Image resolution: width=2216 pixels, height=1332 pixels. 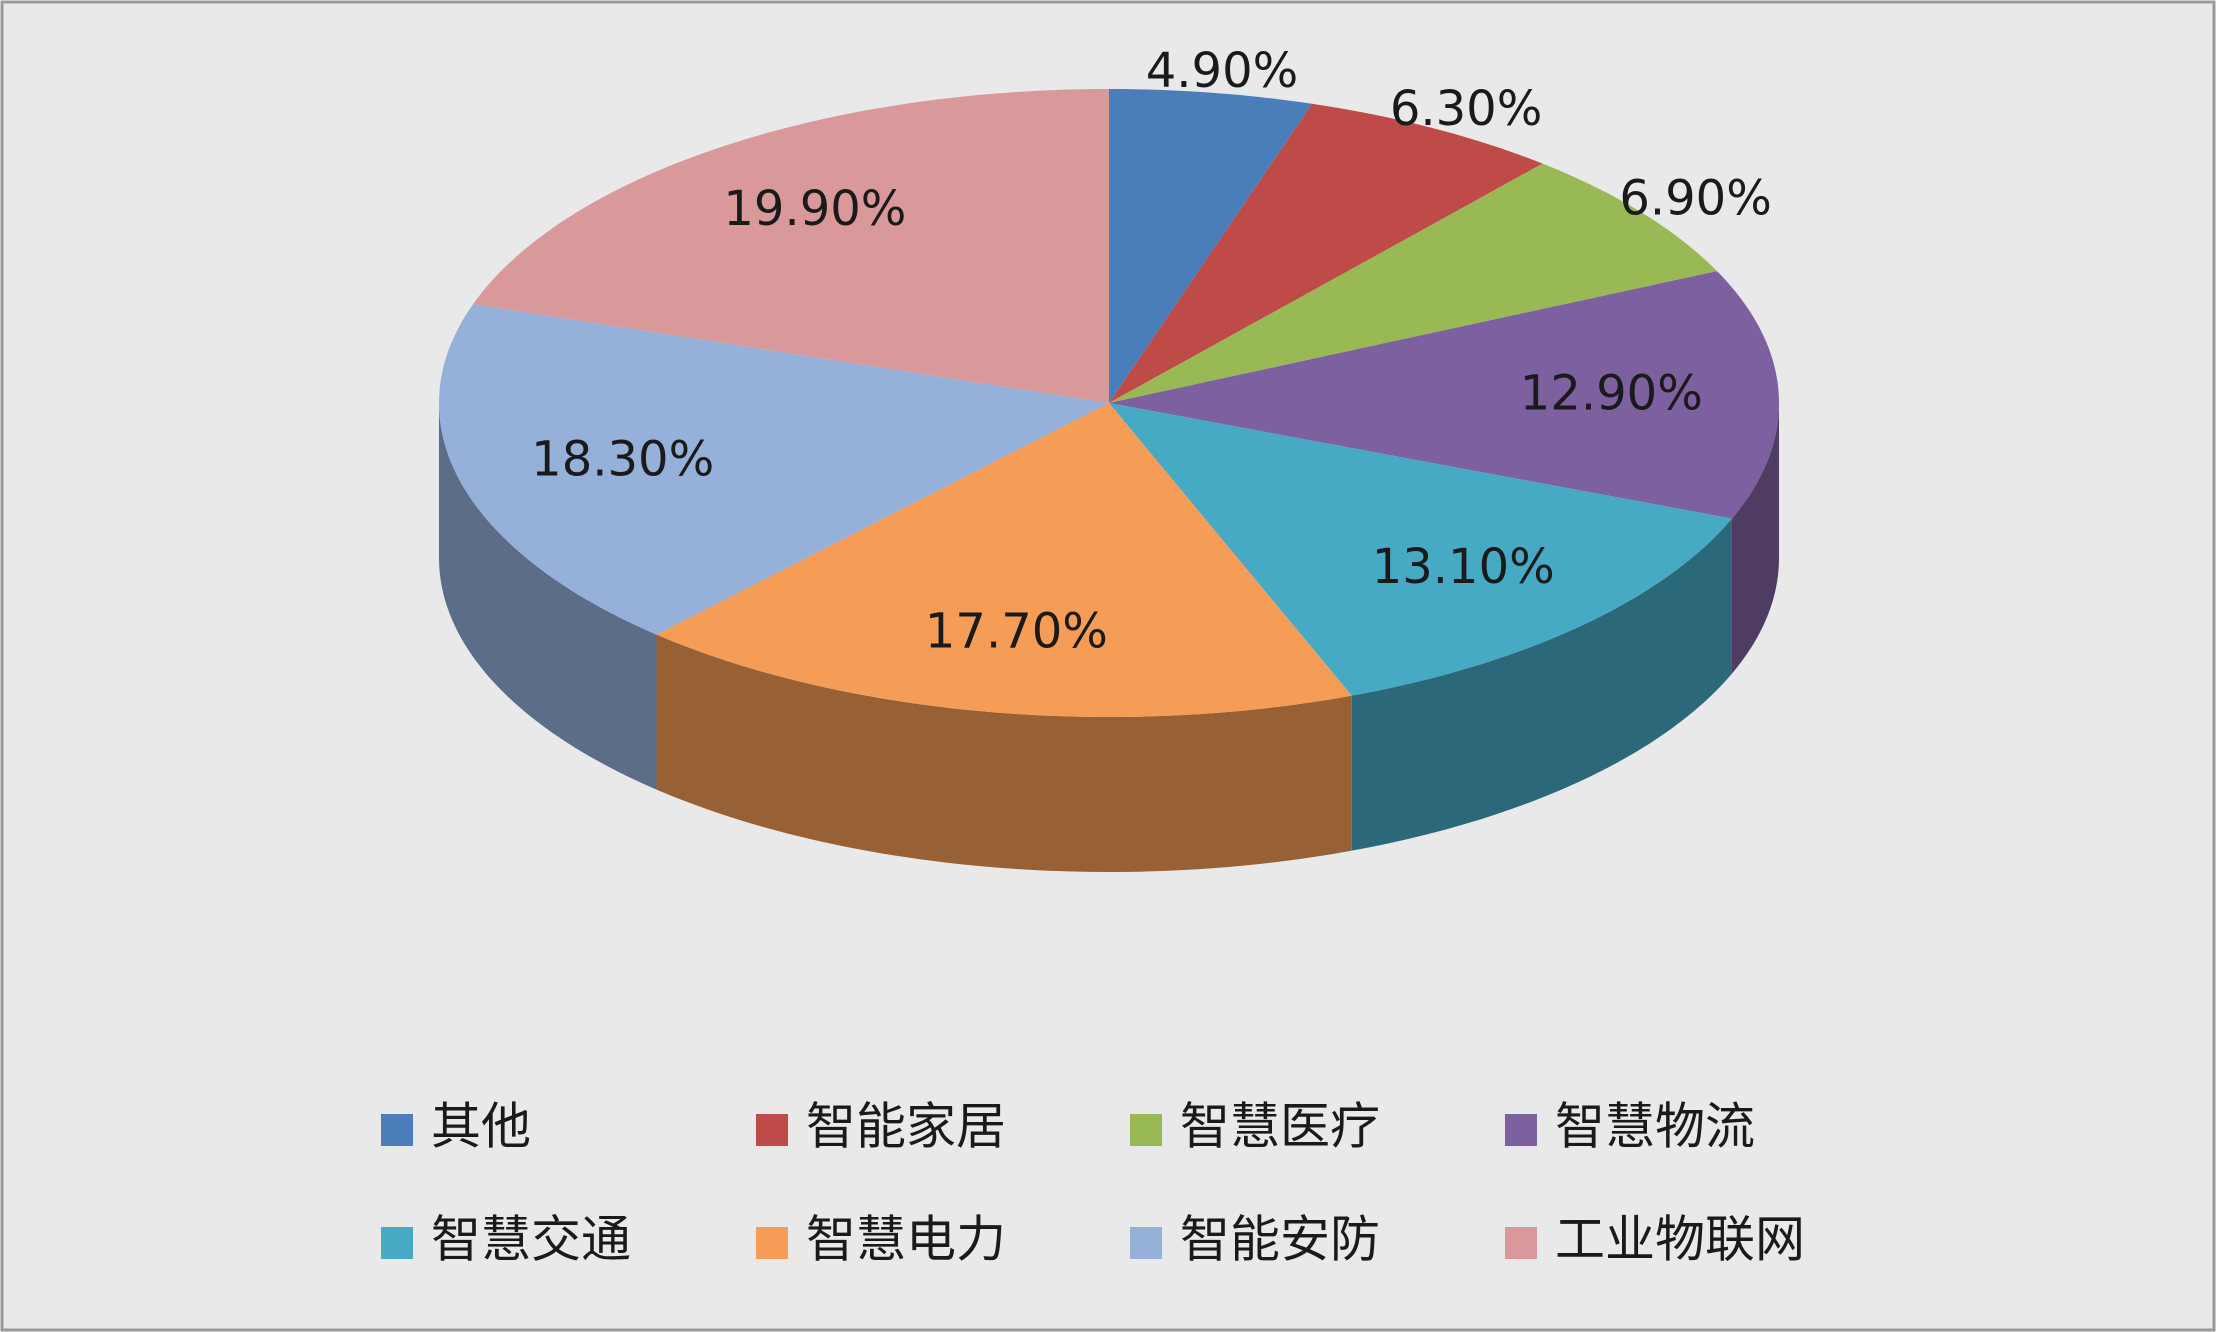 What do you see at coordinates (906, 1127) in the screenshot?
I see `legend-label: 智能家居` at bounding box center [906, 1127].